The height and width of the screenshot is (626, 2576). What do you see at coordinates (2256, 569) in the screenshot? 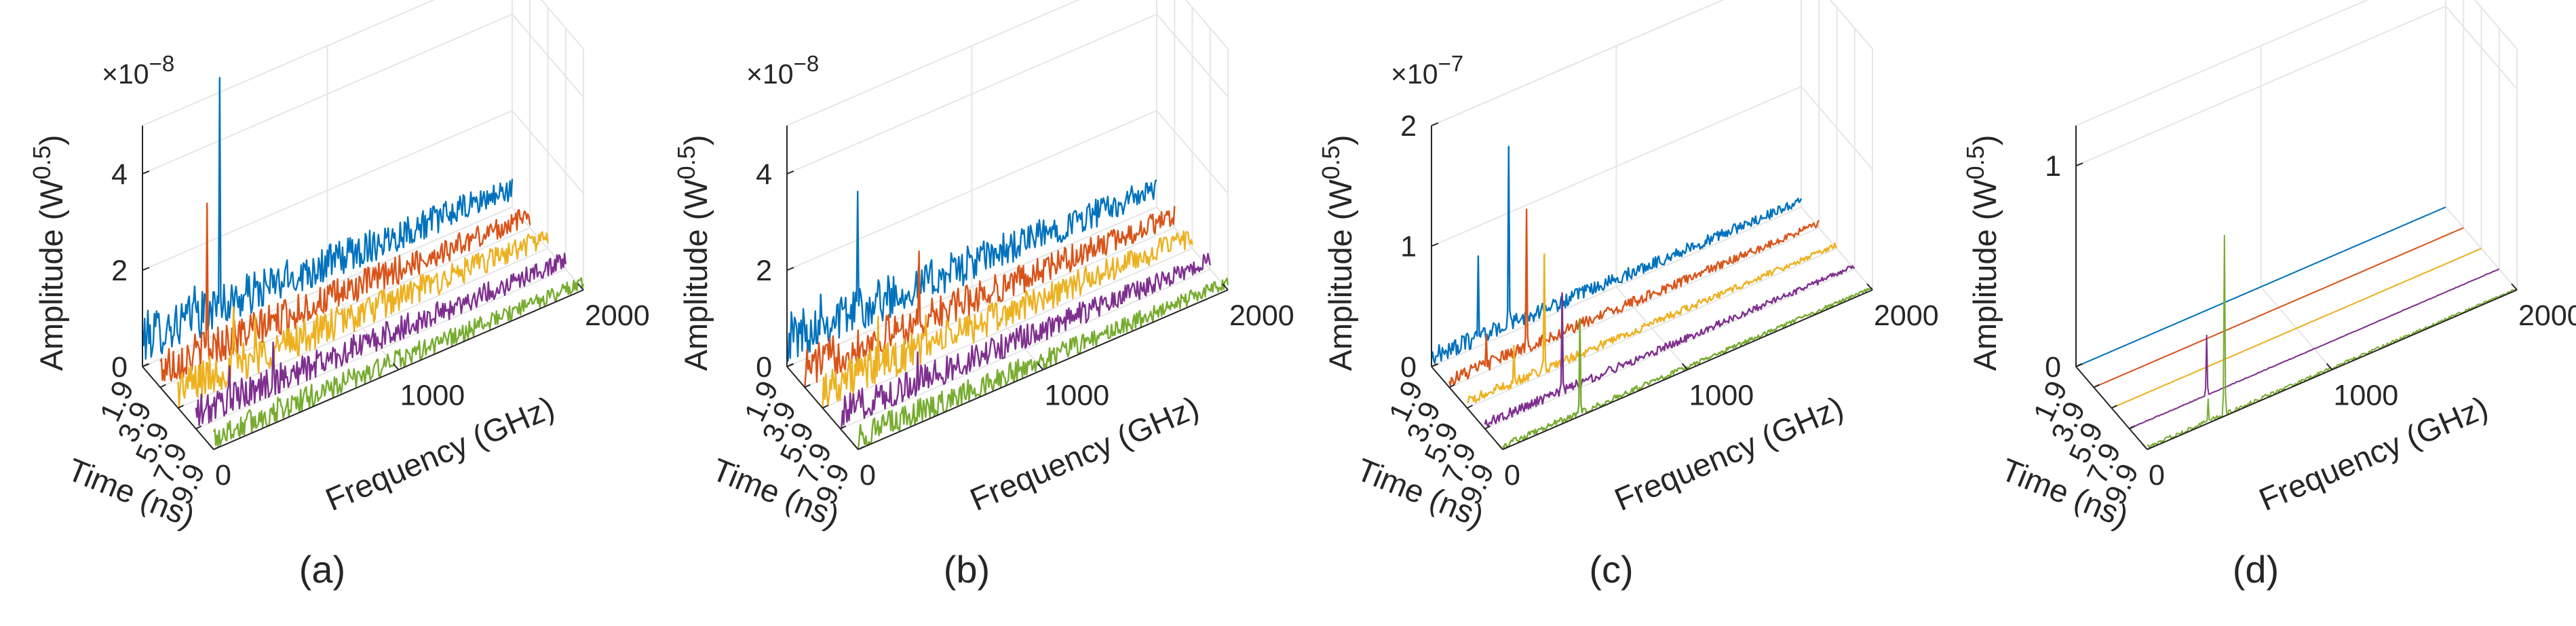
I see `panel-label: (d)` at bounding box center [2256, 569].